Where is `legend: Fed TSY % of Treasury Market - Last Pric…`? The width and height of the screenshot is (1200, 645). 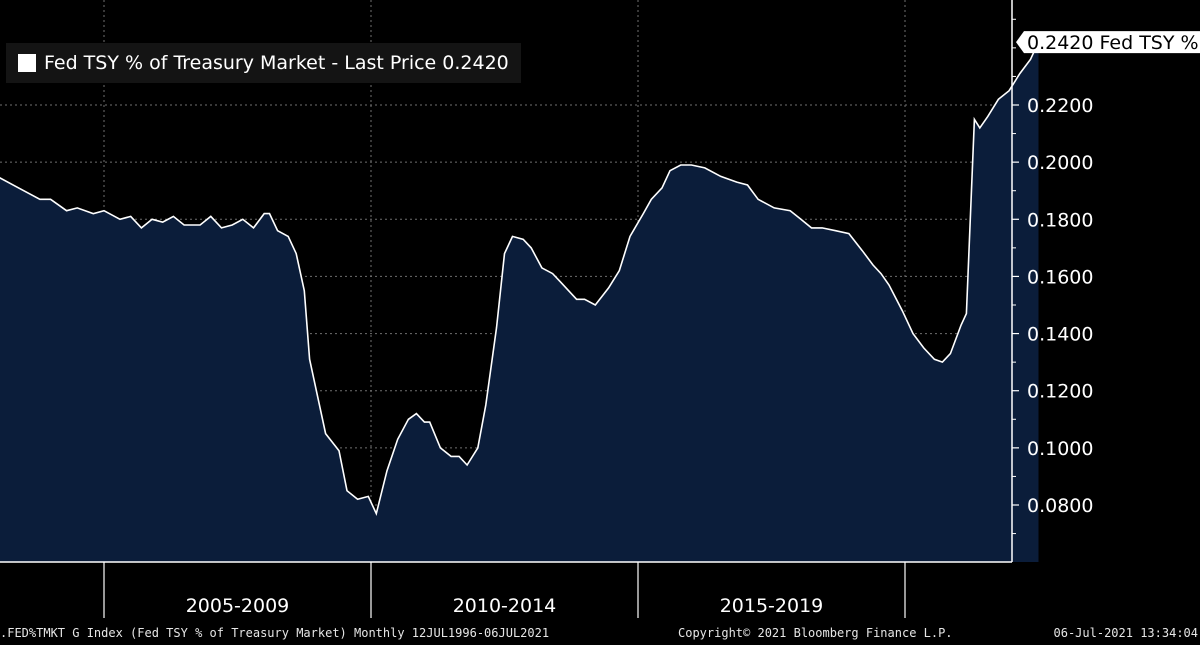 legend: Fed TSY % of Treasury Market - Last Pric… is located at coordinates (263, 63).